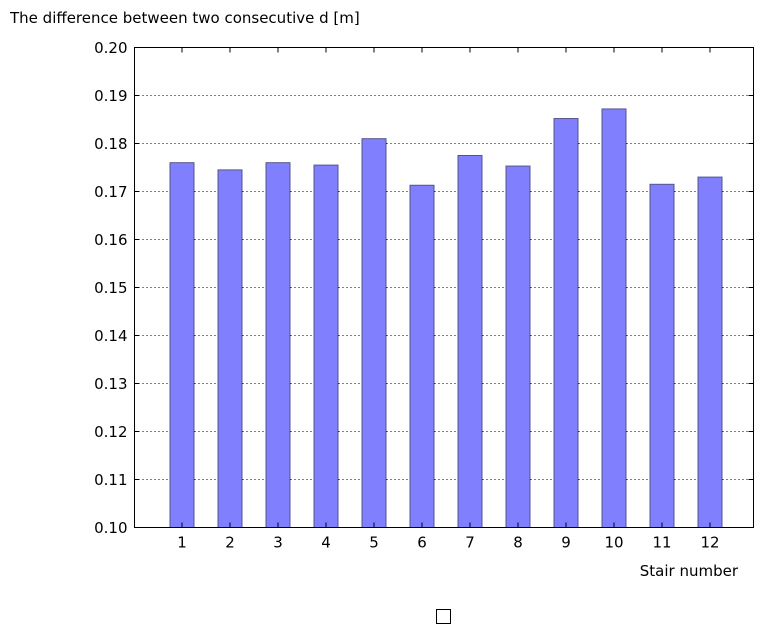 The width and height of the screenshot is (764, 636). I want to click on y-tick-label: 0.18, so click(110, 144).